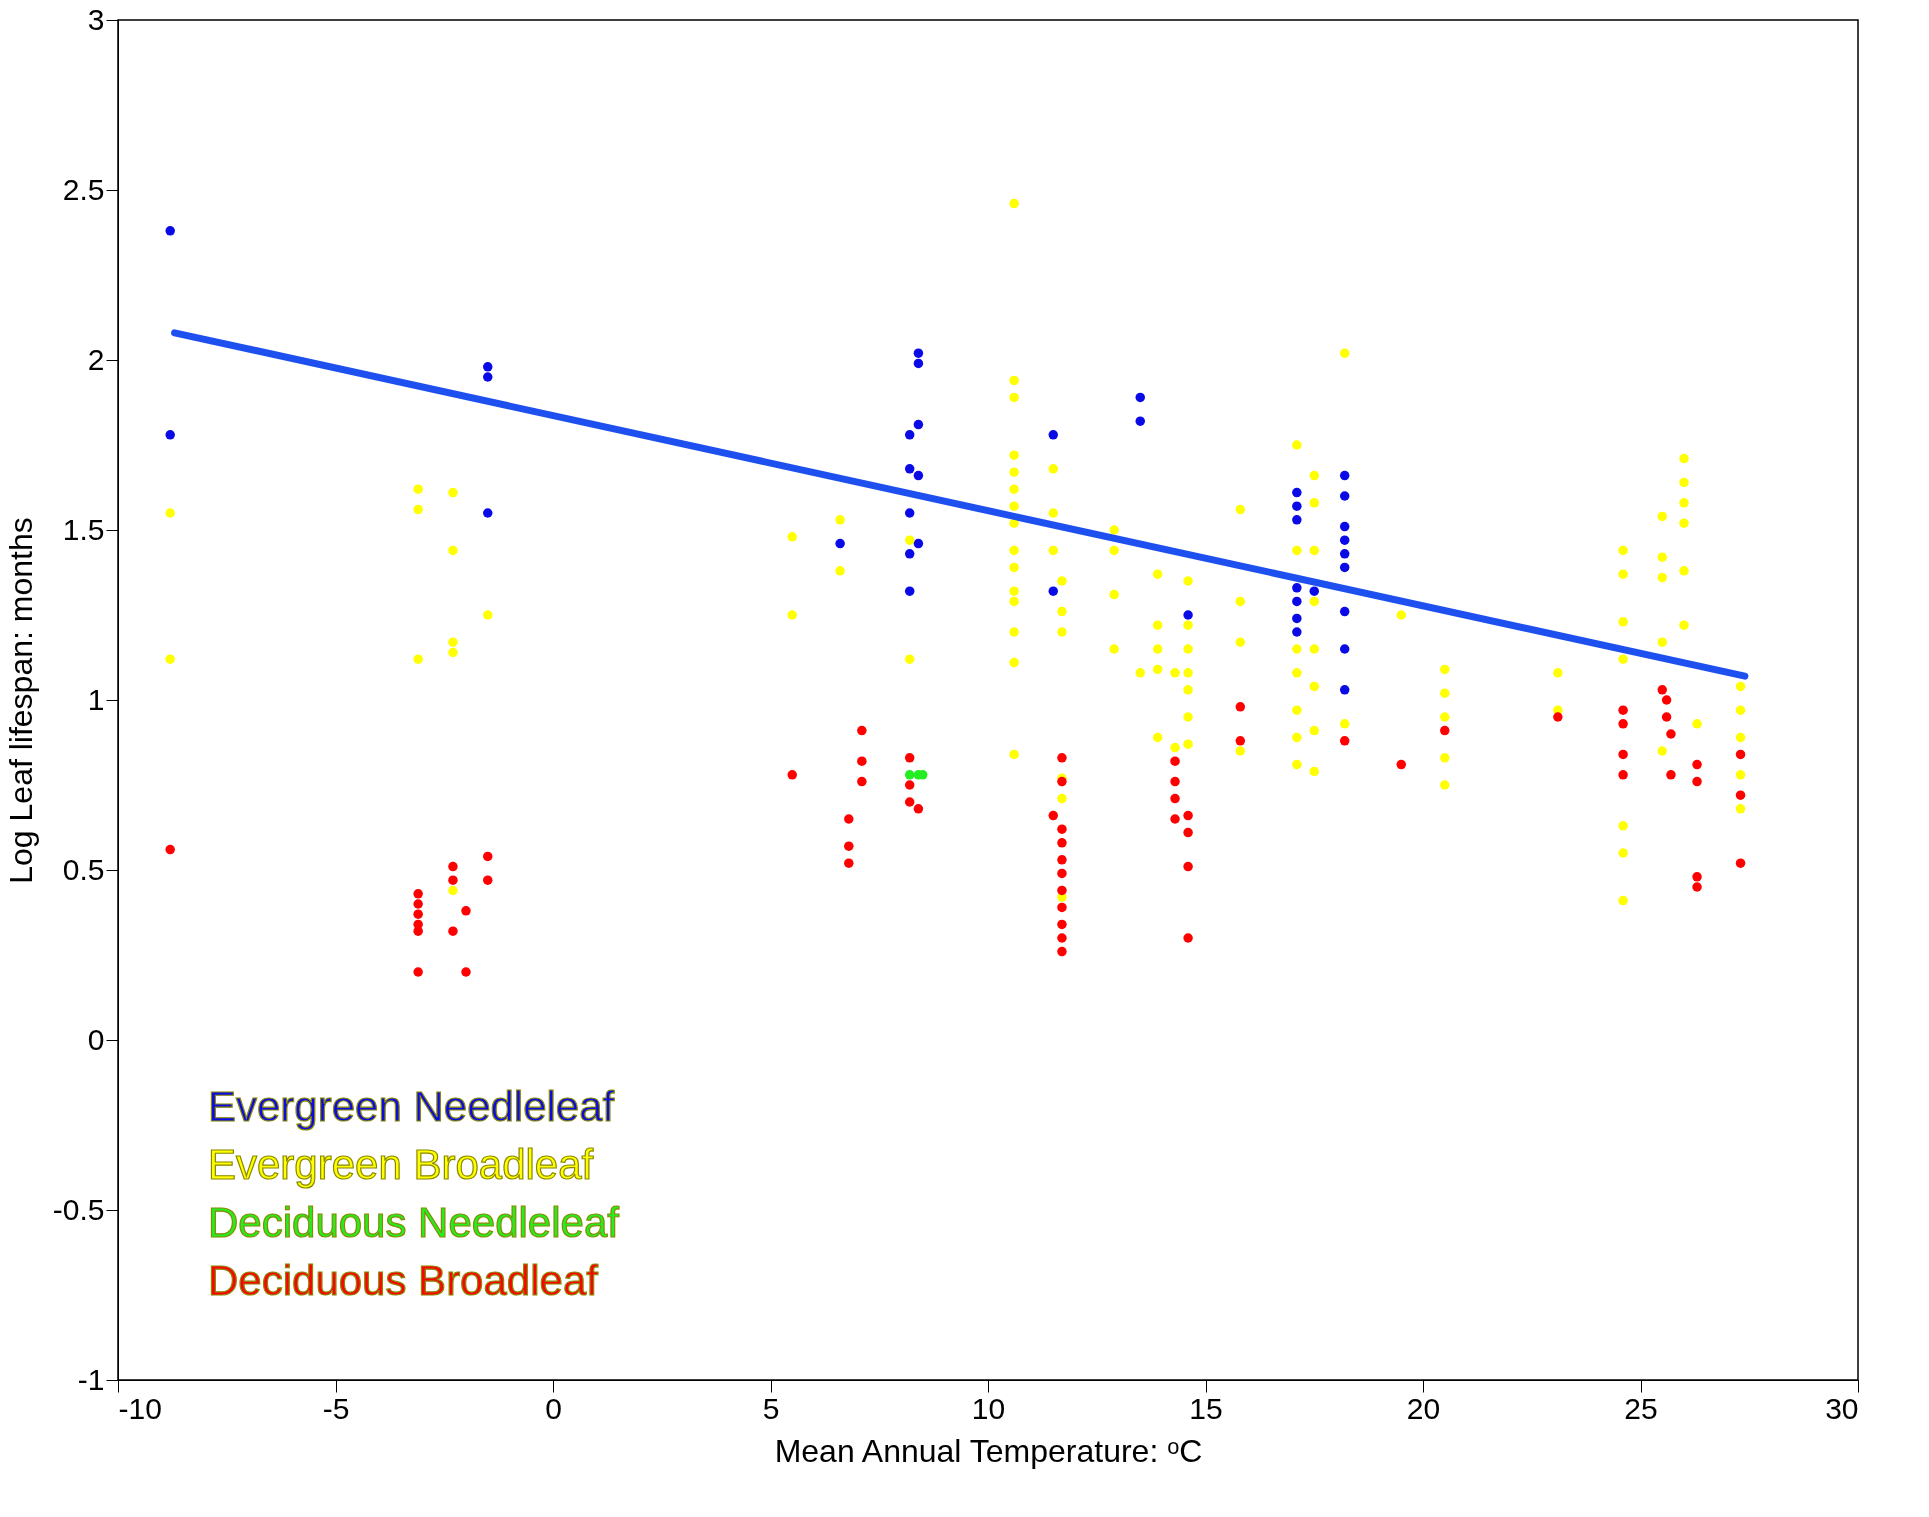 The width and height of the screenshot is (1929, 1517). I want to click on y-tick-label: 2.5, so click(83, 189).